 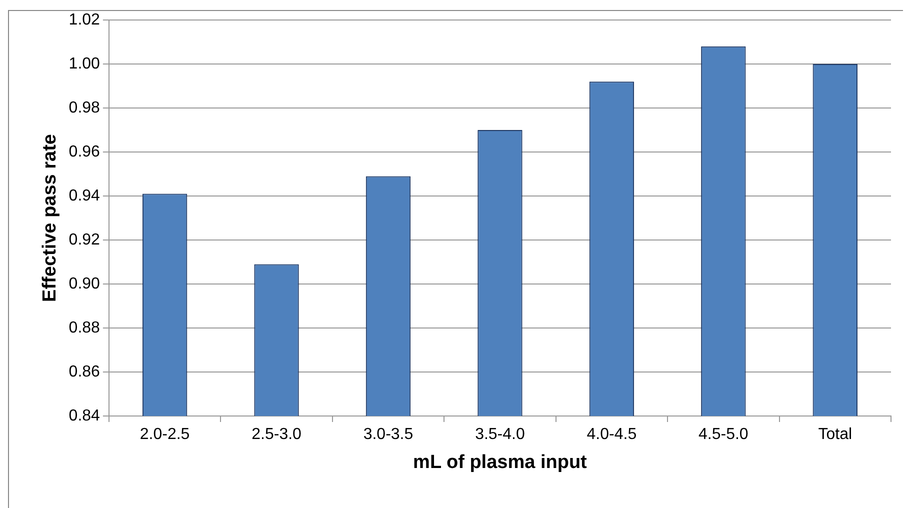 I want to click on y-tick-label: 0.84, so click(x=84, y=415).